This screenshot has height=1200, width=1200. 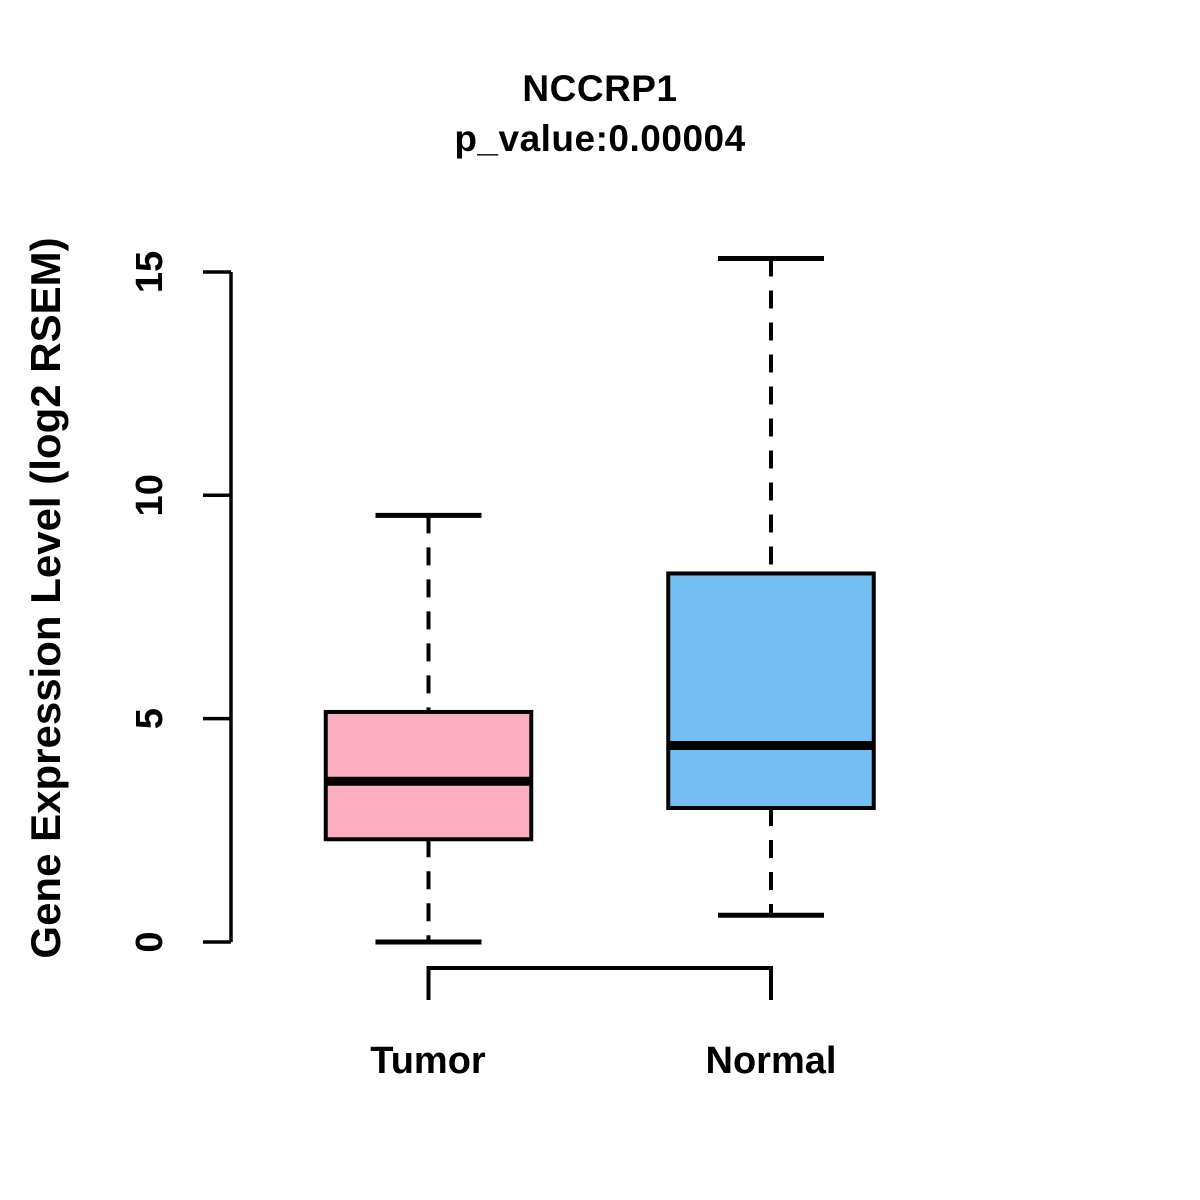 What do you see at coordinates (771, 690) in the screenshot?
I see `box-normal` at bounding box center [771, 690].